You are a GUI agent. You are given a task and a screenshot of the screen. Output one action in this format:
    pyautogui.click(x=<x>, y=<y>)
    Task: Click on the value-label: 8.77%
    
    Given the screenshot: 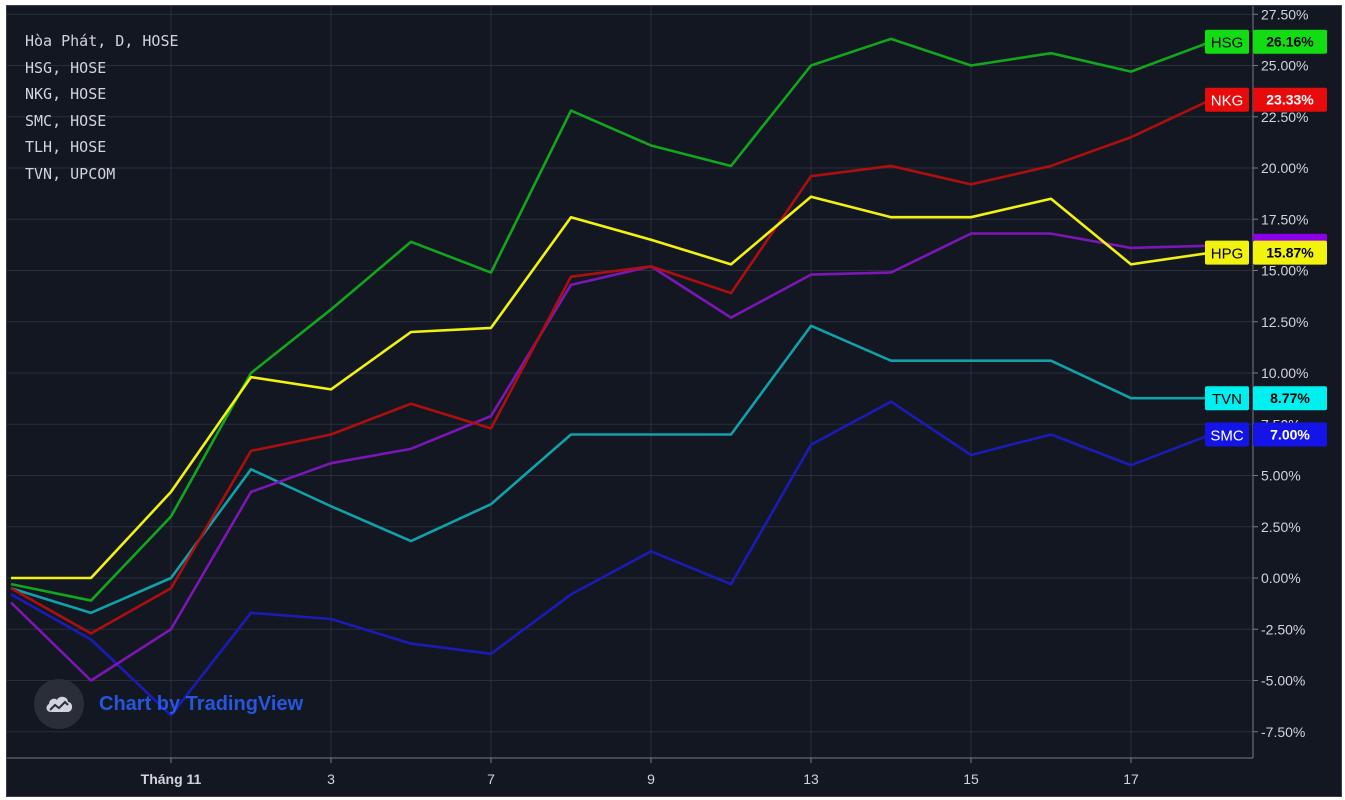 What is the action you would take?
    pyautogui.click(x=1290, y=398)
    